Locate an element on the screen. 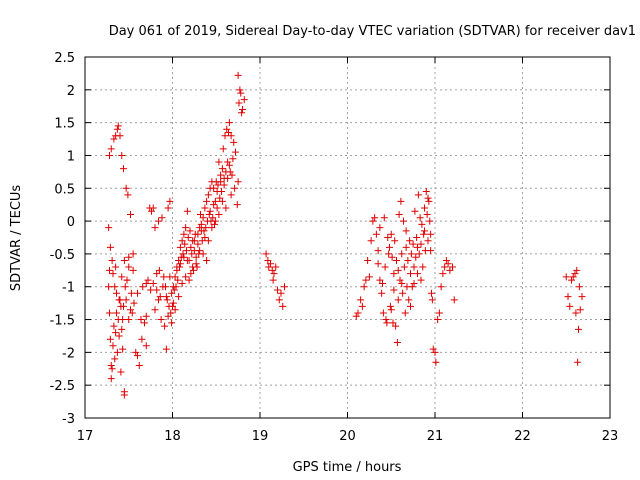 The height and width of the screenshot is (480, 640). y-axis-label: SDTVAR / TECUs is located at coordinates (16, 238).